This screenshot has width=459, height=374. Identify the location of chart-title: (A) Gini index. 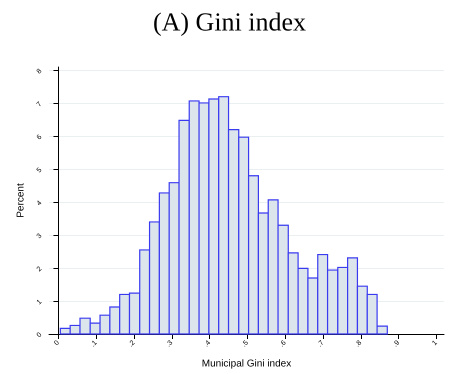
(229, 22).